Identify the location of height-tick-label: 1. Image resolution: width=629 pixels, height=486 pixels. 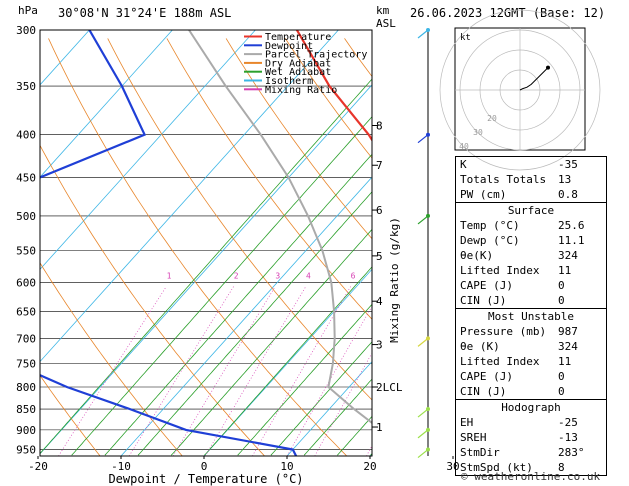
(379, 427).